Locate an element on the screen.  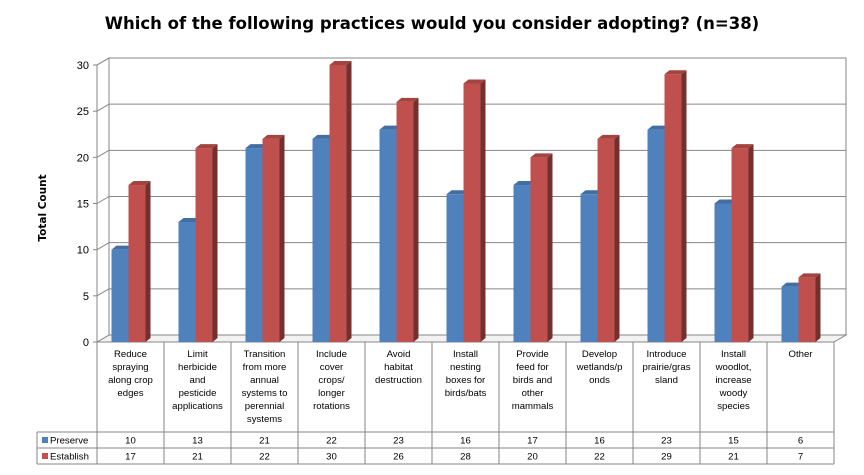
category-label-5: Avoid habitat destruction is located at coordinates (398, 367).